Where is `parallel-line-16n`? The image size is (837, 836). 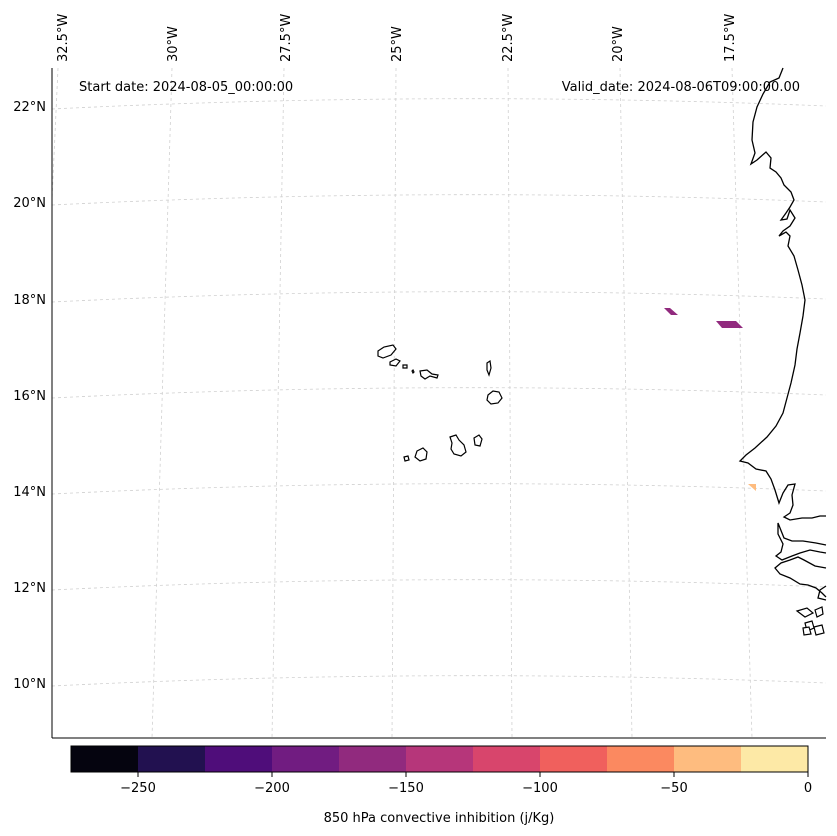
parallel-line-16n is located at coordinates (439, 393).